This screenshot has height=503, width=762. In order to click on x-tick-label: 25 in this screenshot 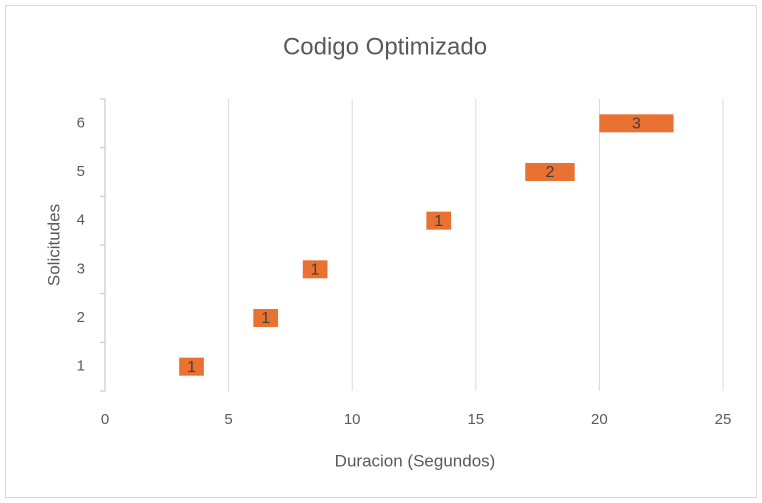, I will do `click(723, 419)`.